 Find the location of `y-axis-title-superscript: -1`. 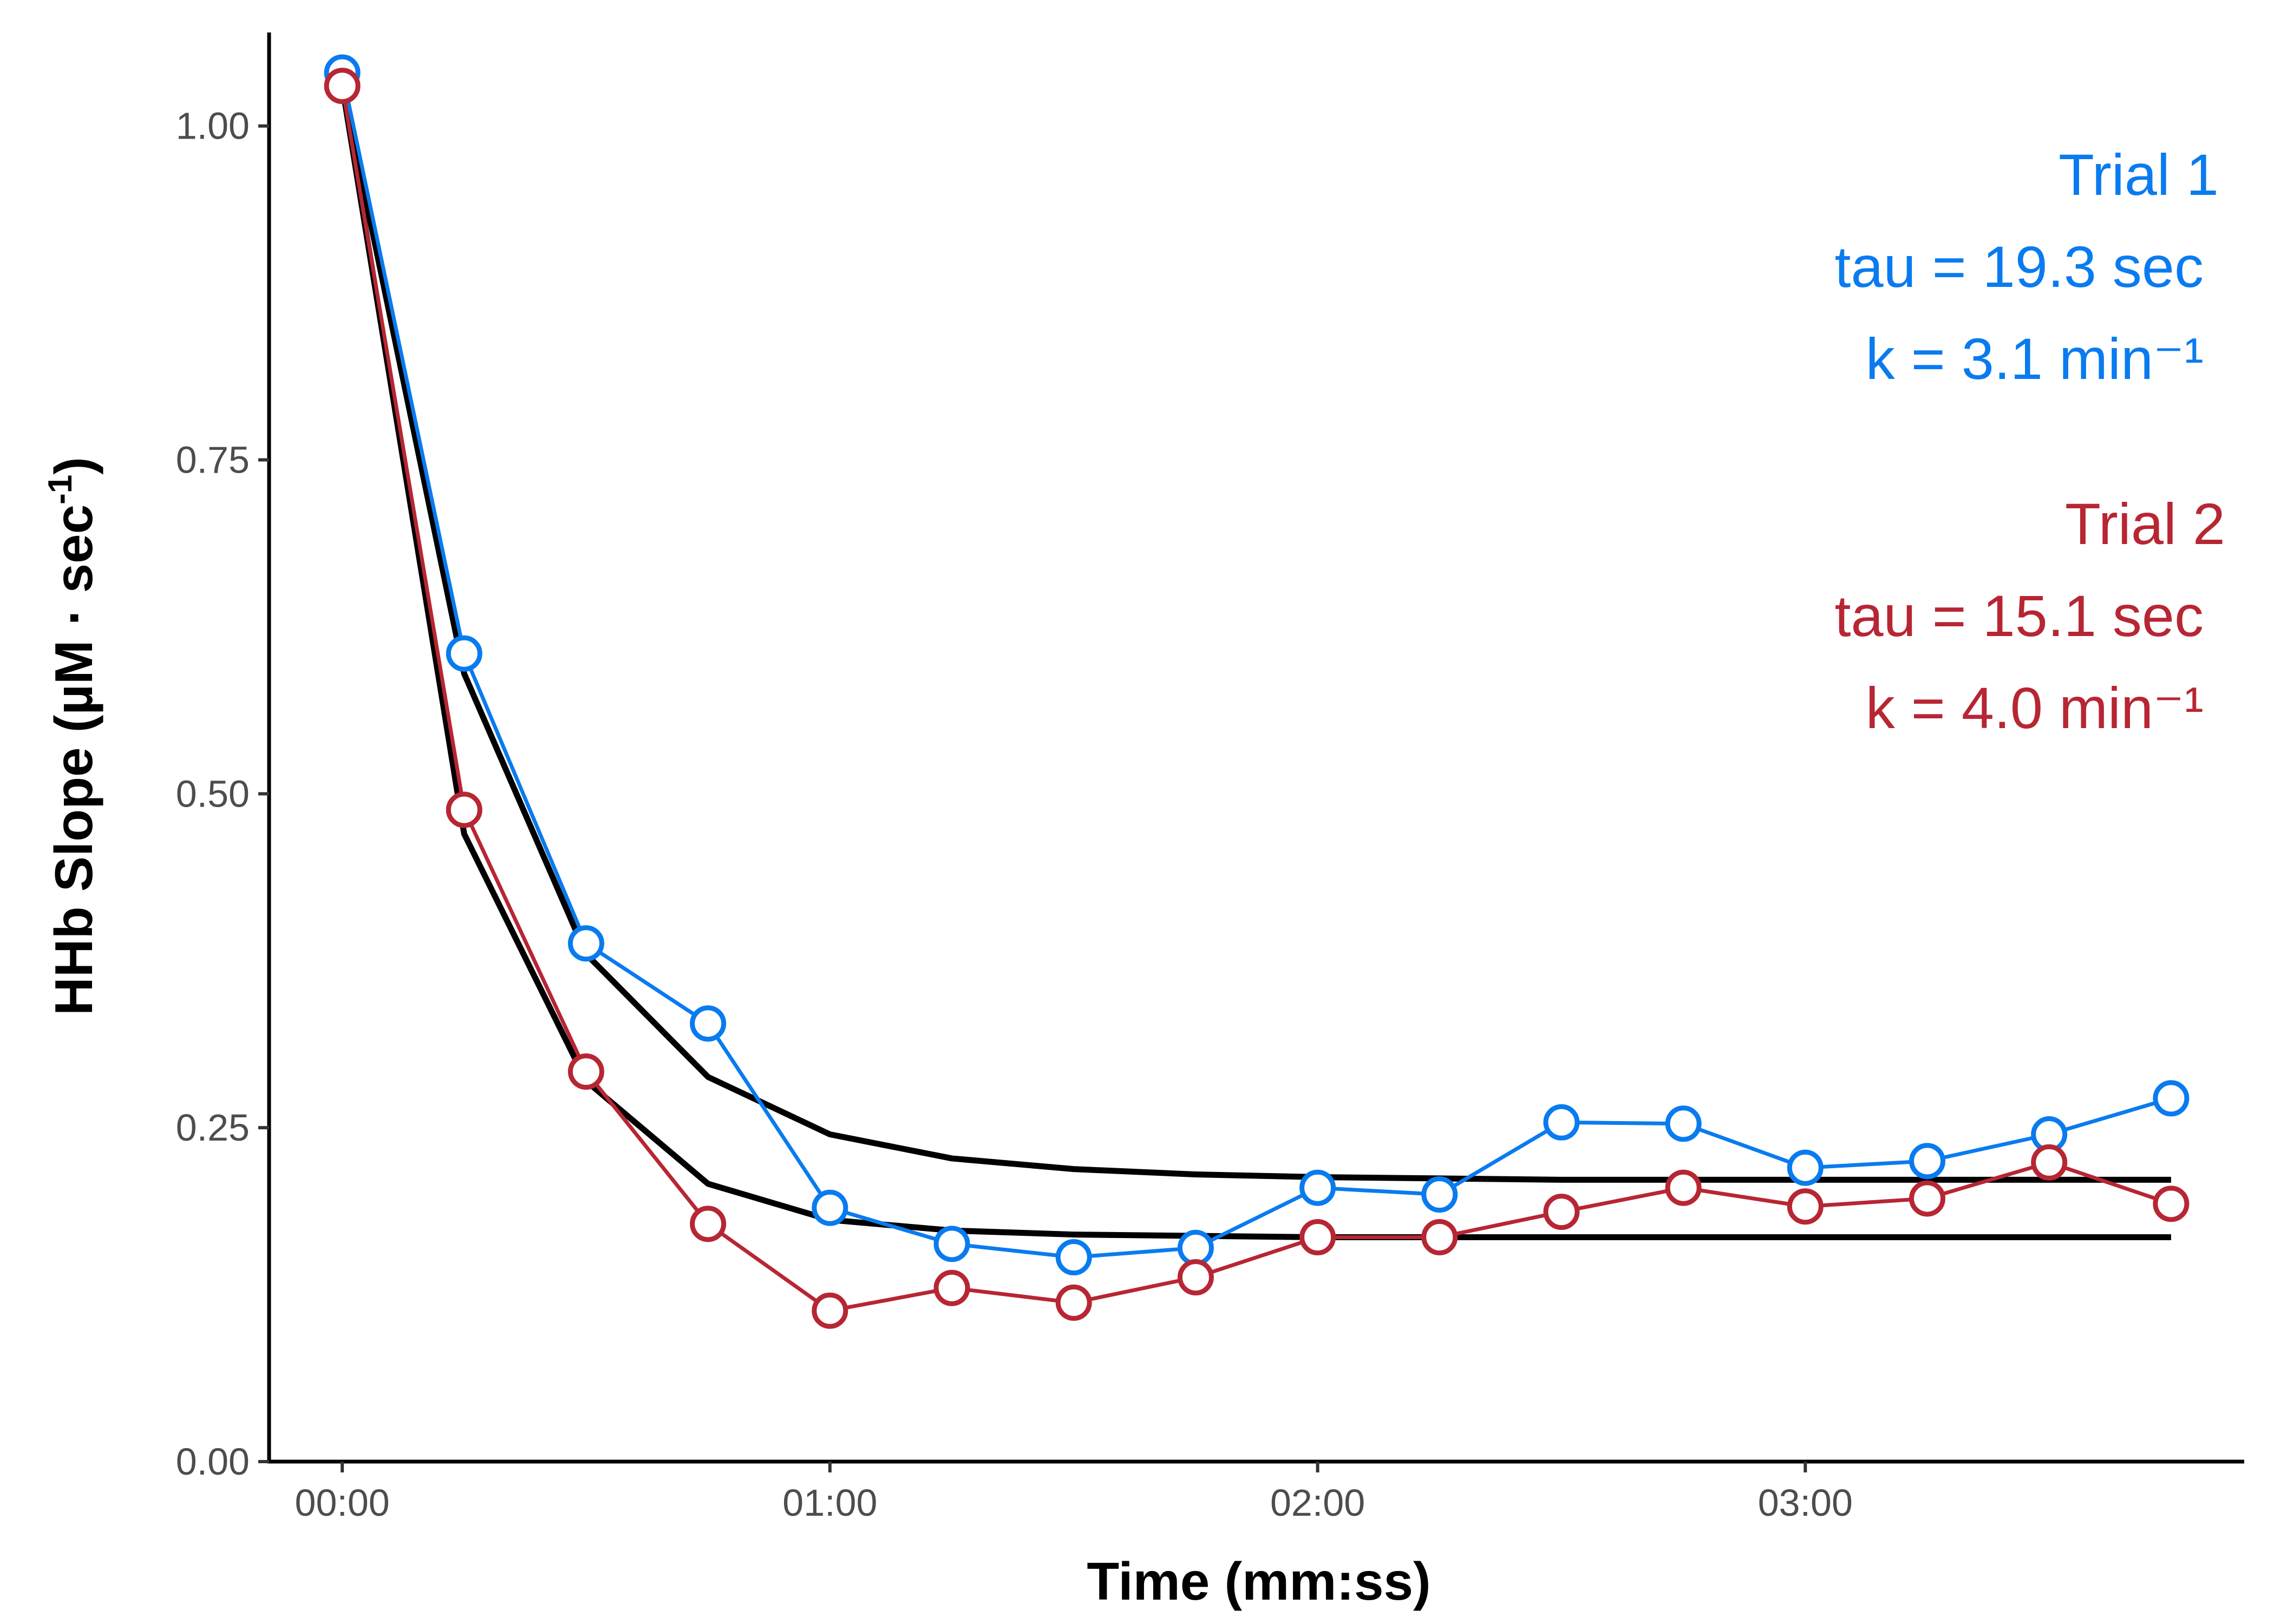

y-axis-title-superscript: -1 is located at coordinates (61, 490).